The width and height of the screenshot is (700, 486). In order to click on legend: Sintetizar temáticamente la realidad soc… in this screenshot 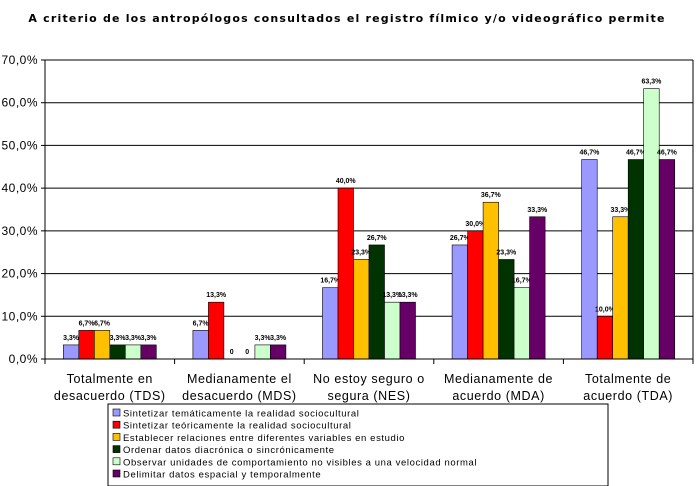, I will do `click(358, 444)`.